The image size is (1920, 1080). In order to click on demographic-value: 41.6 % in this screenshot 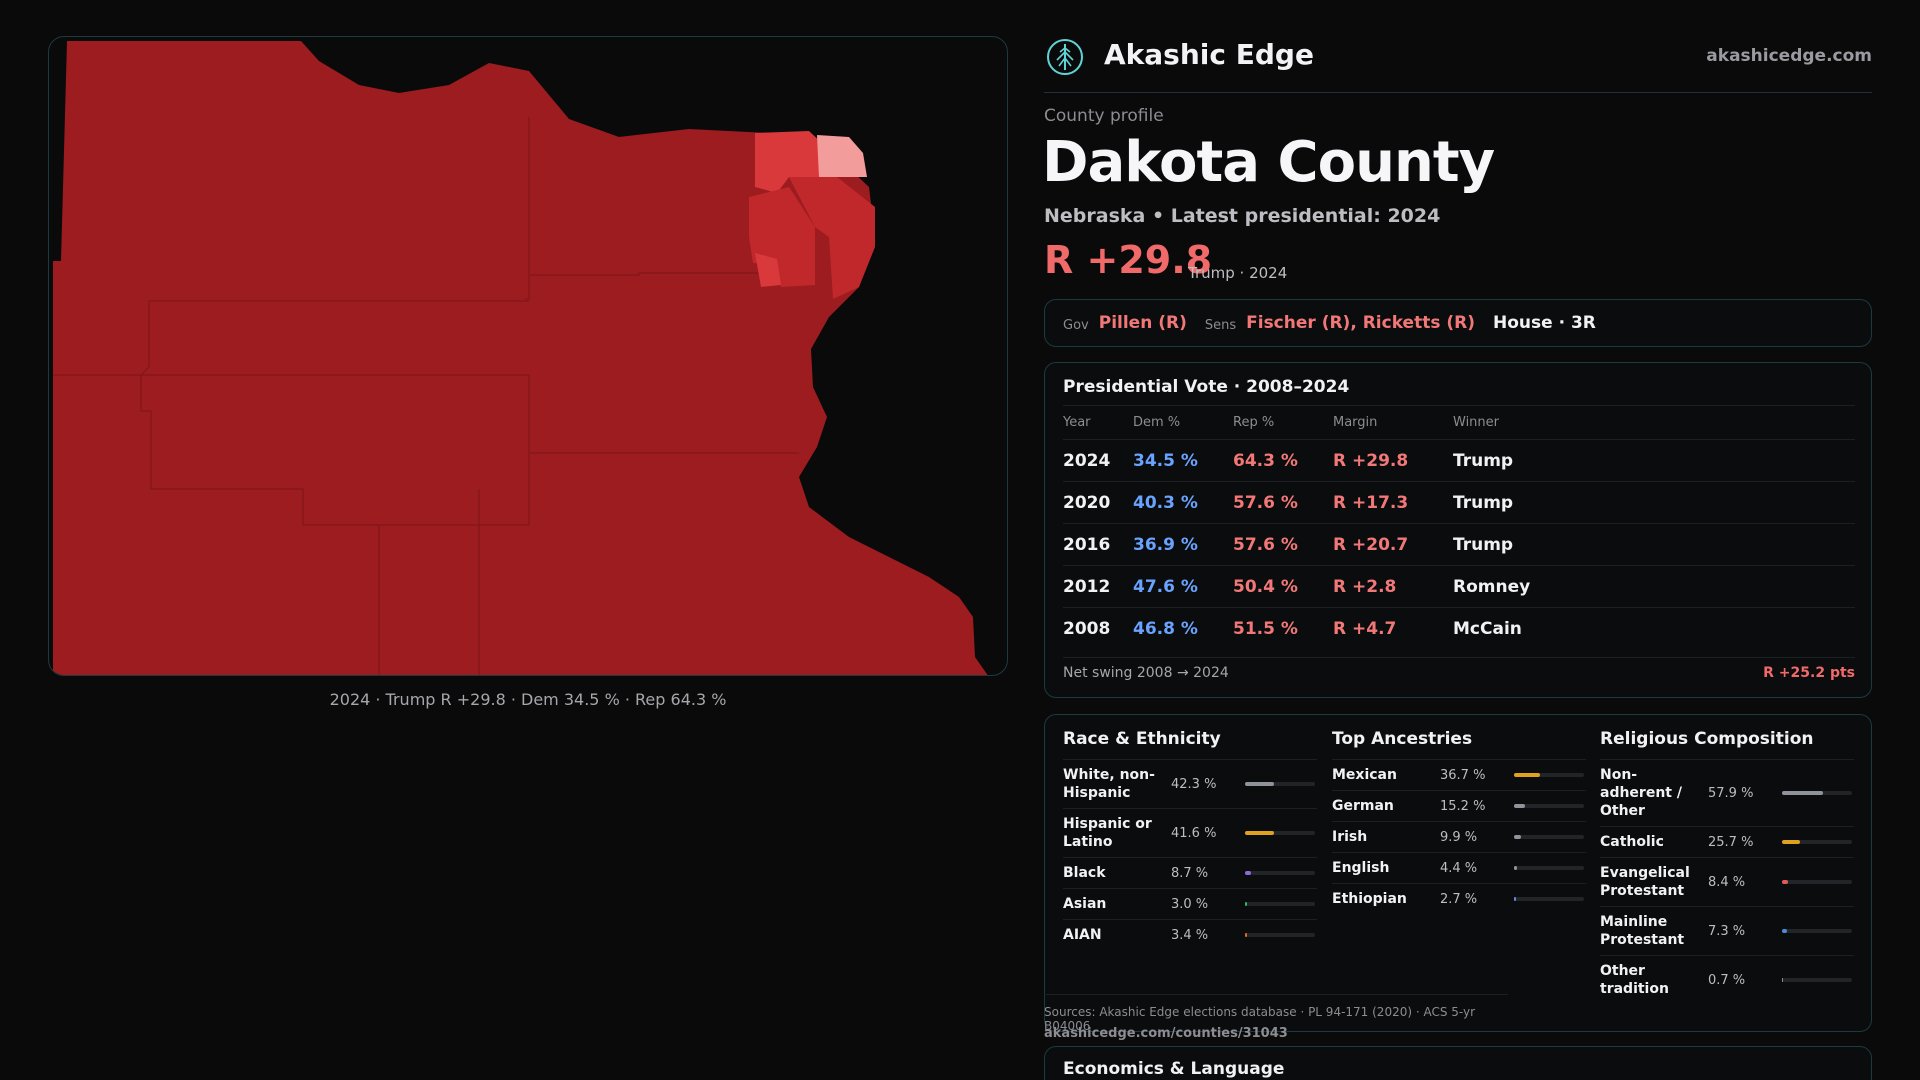, I will do `click(1194, 833)`.